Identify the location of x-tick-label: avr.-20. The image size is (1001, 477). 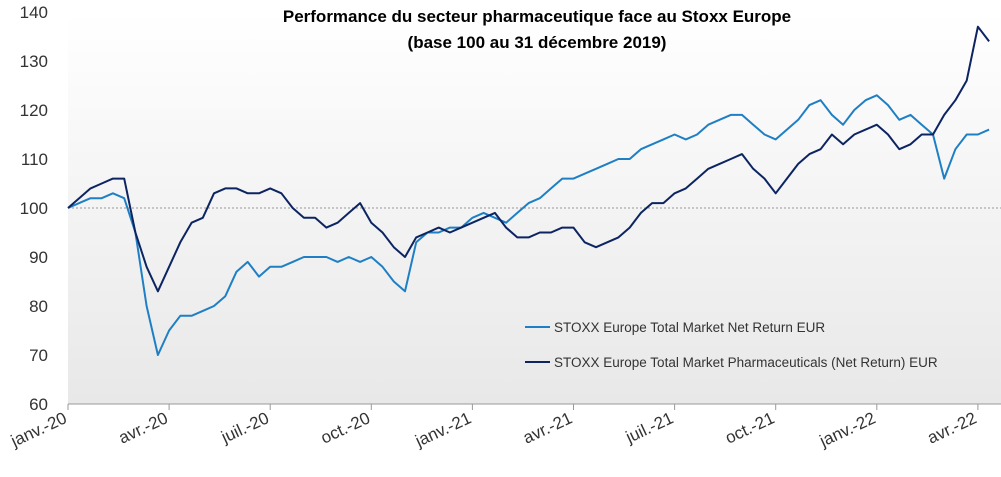
(143, 427).